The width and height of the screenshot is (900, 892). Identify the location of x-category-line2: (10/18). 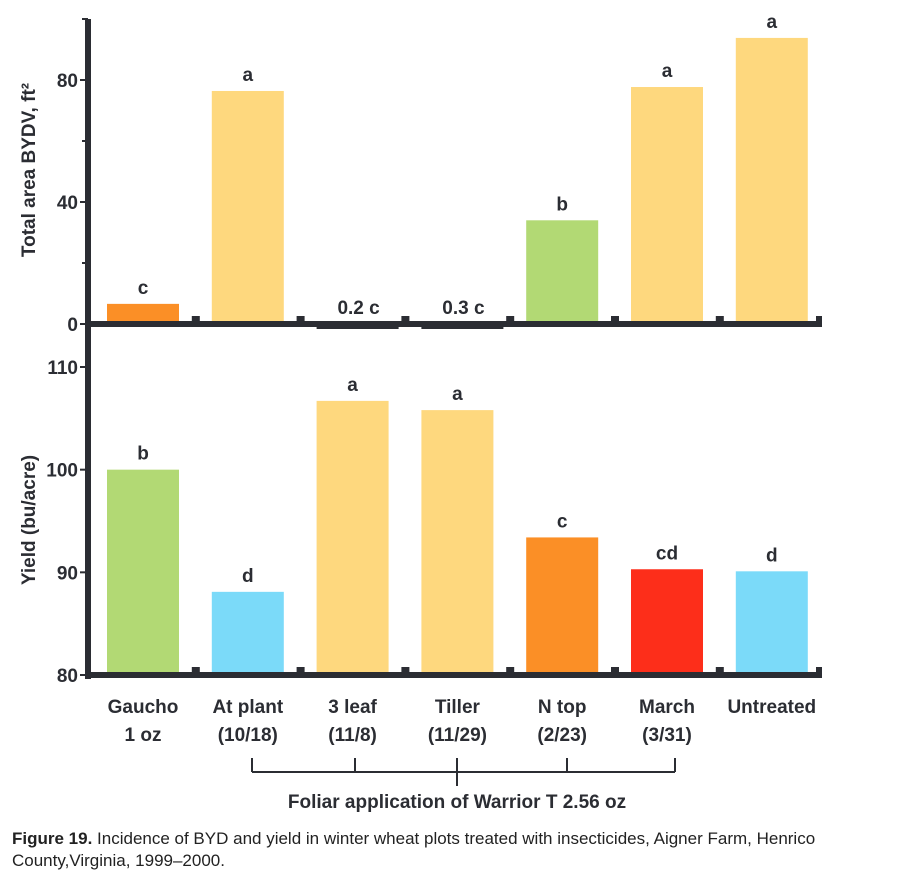
(248, 735).